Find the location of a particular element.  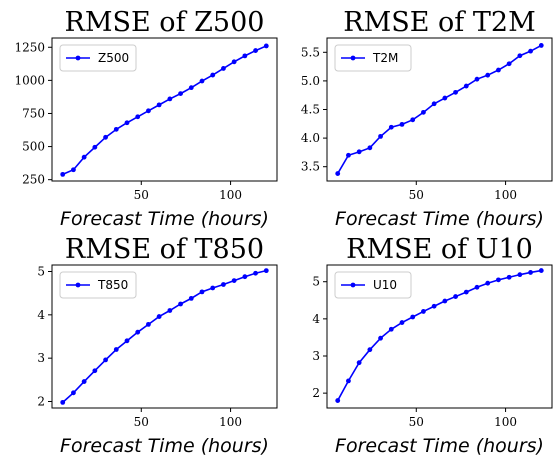

chart-title: RMSE of U10 is located at coordinates (439, 249).